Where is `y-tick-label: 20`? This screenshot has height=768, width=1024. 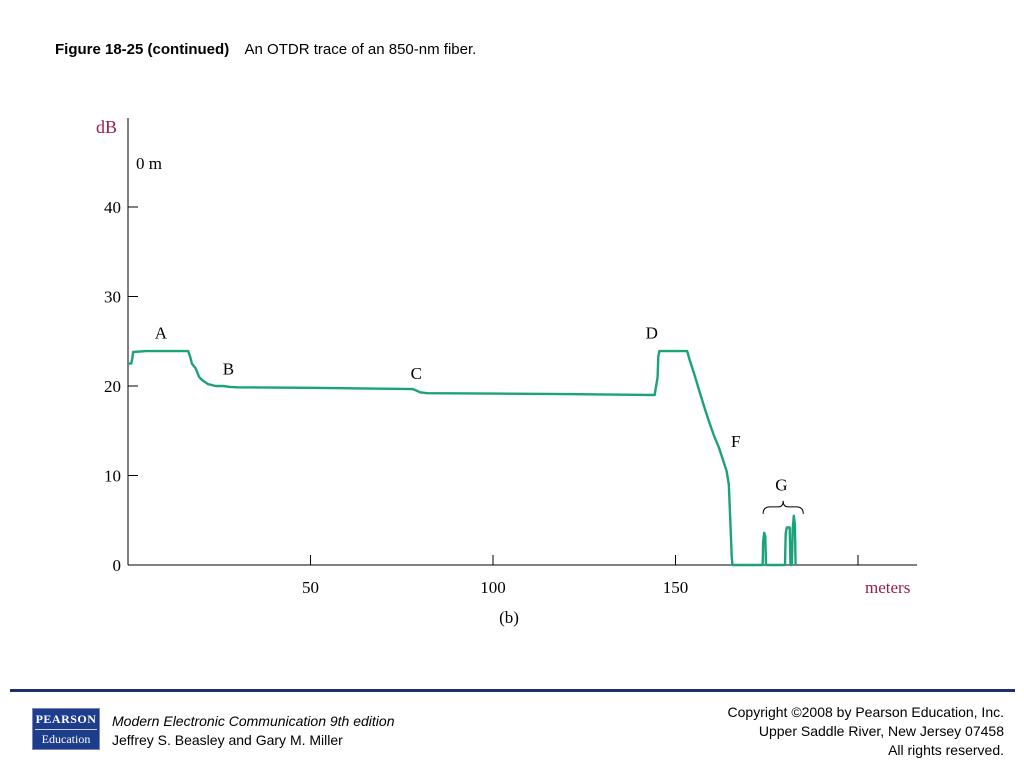
y-tick-label: 20 is located at coordinates (112, 386).